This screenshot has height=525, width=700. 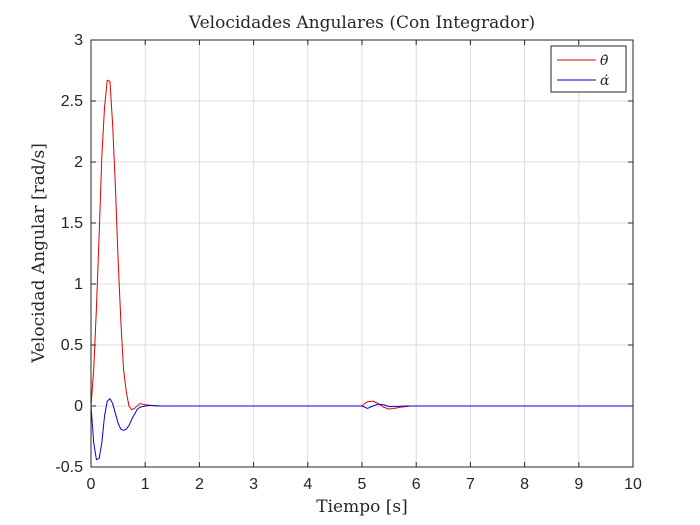 I want to click on legend-box, so click(x=588, y=69).